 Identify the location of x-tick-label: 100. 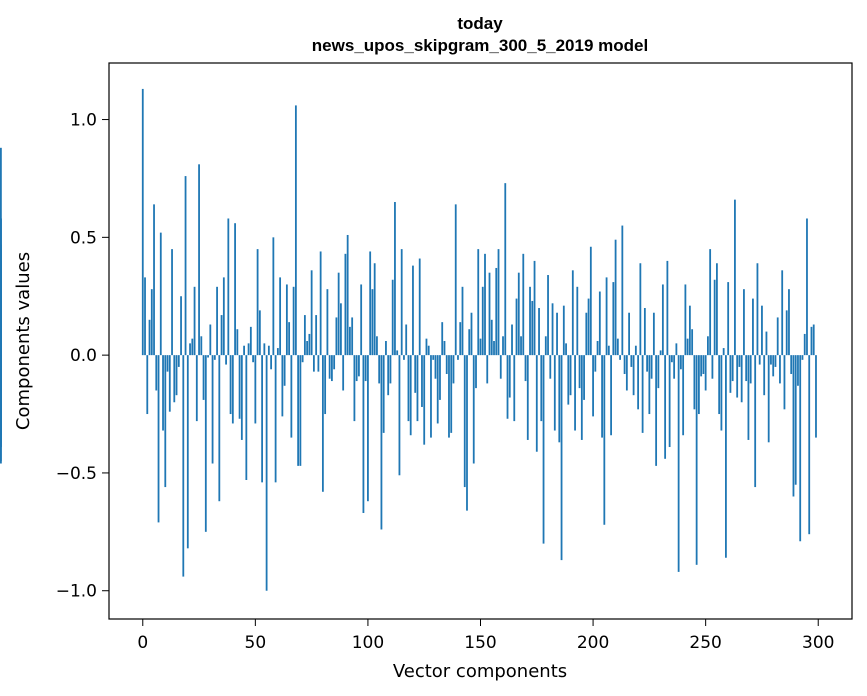
(368, 643).